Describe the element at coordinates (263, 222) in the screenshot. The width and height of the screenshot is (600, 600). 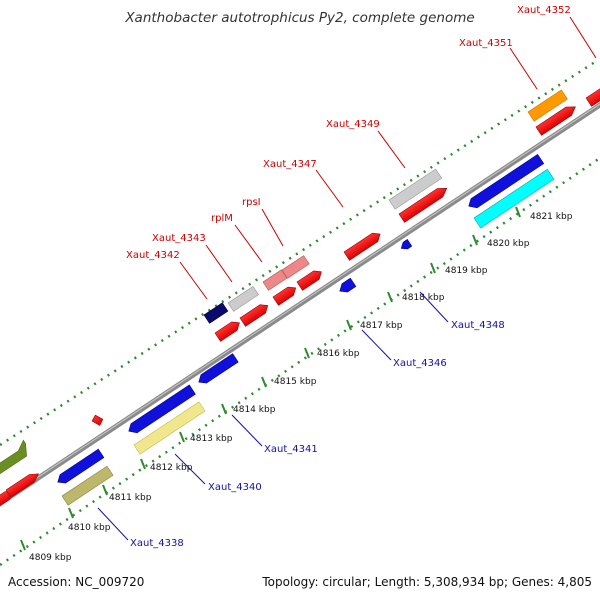
I see `label-rpsi: rpsI` at that location.